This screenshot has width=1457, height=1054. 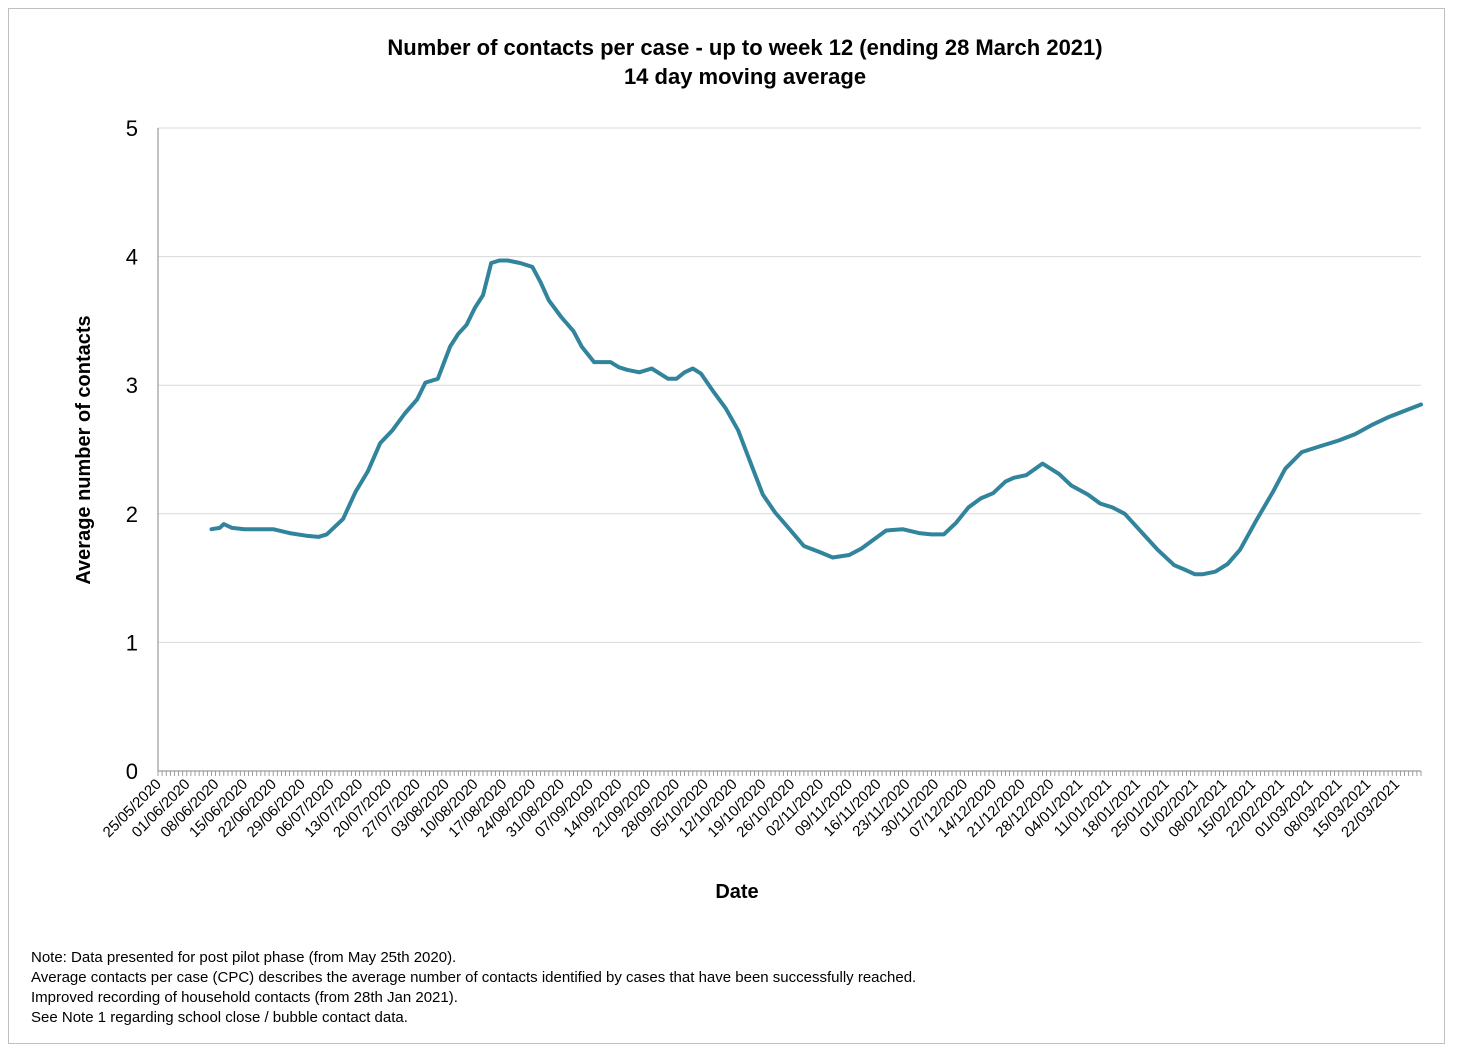 I want to click on chart-subtitle: 14 day moving average, so click(x=745, y=76).